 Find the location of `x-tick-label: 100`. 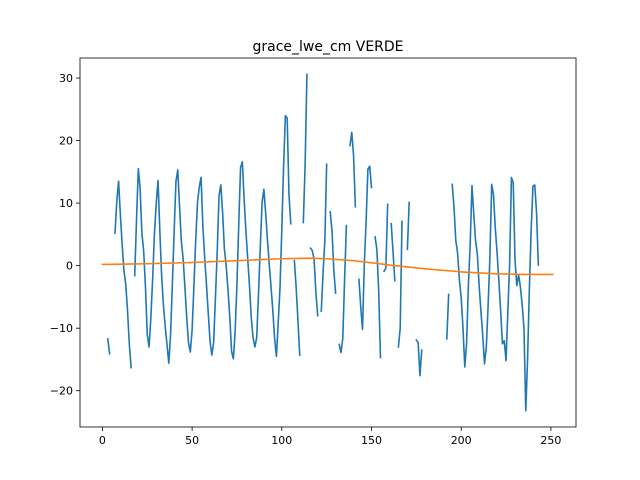

x-tick-label: 100 is located at coordinates (281, 440).